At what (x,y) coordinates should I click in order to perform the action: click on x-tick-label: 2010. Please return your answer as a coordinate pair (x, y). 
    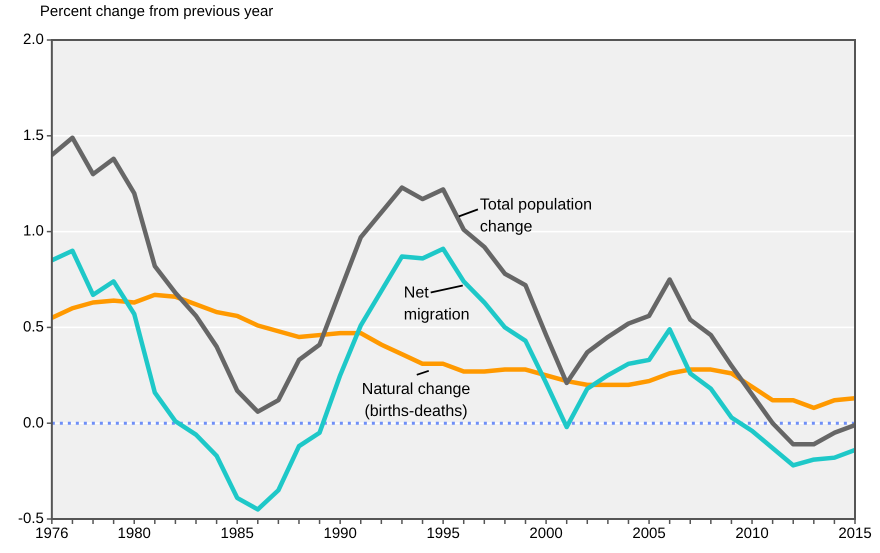
    Looking at the image, I should click on (752, 533).